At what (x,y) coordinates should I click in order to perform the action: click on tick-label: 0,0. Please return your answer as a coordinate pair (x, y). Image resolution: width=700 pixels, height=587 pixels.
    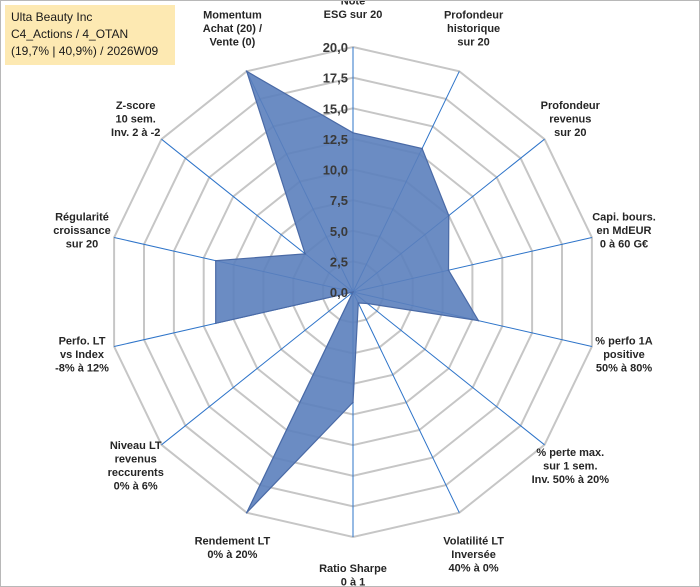
    Looking at the image, I should click on (339, 292).